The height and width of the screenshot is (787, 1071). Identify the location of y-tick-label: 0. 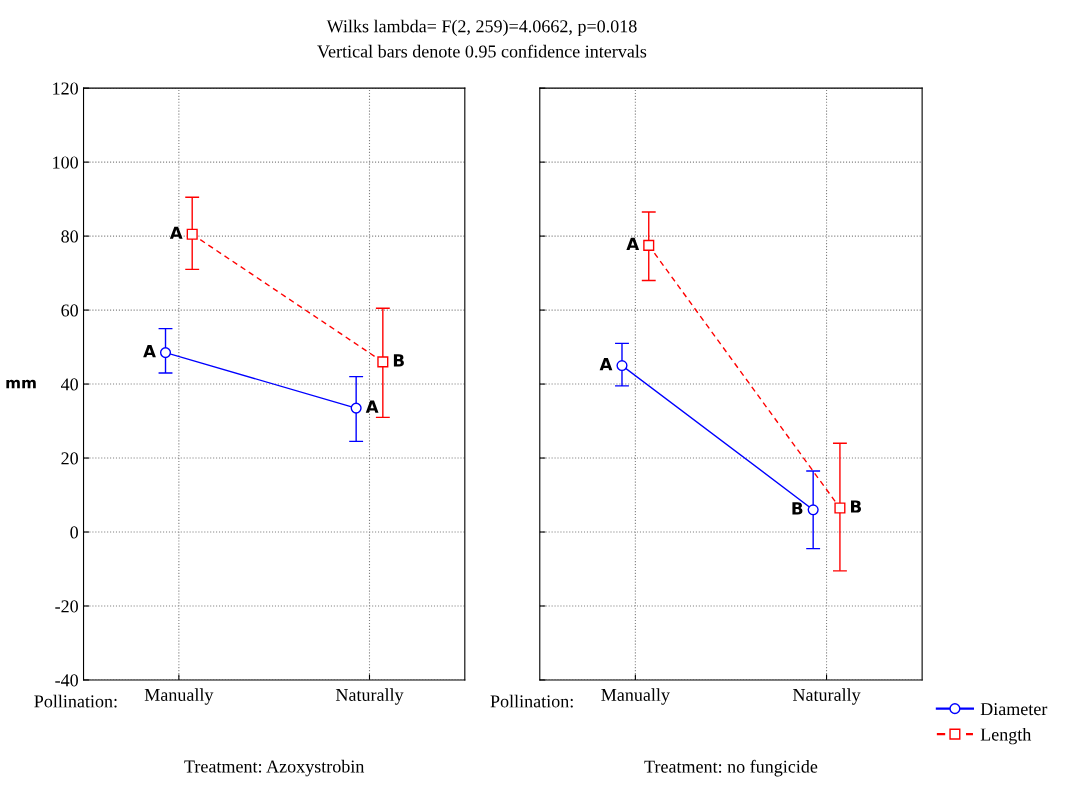
(74, 532).